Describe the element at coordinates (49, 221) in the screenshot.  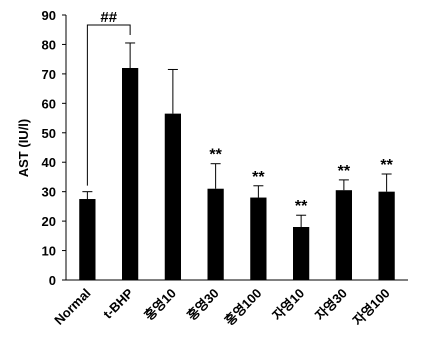
I see `y-tick-label: 20` at that location.